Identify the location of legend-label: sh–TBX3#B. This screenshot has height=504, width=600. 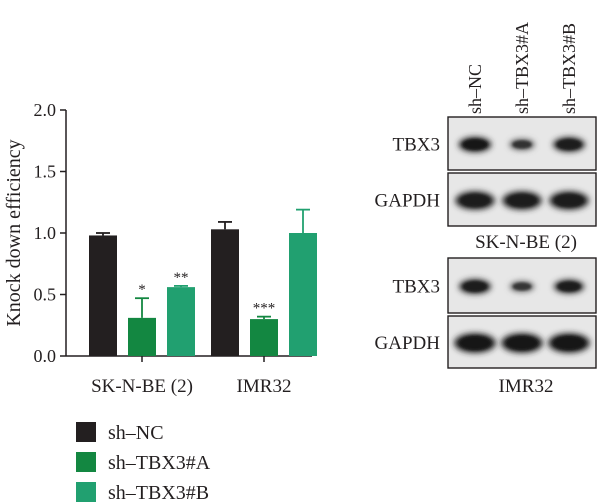
(158, 493).